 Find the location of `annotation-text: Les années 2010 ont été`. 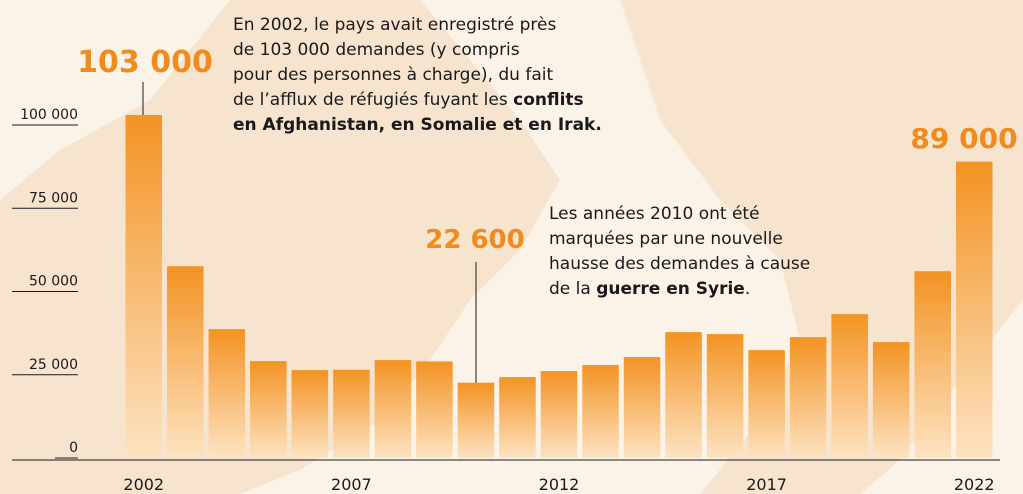

annotation-text: Les années 2010 ont été is located at coordinates (654, 214).